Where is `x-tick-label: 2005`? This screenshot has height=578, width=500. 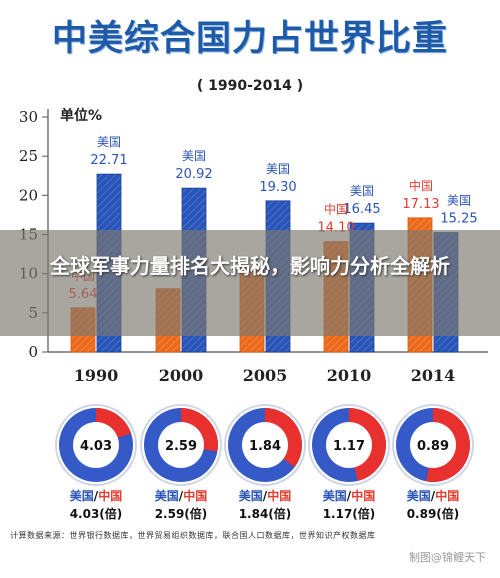 x-tick-label: 2005 is located at coordinates (265, 375).